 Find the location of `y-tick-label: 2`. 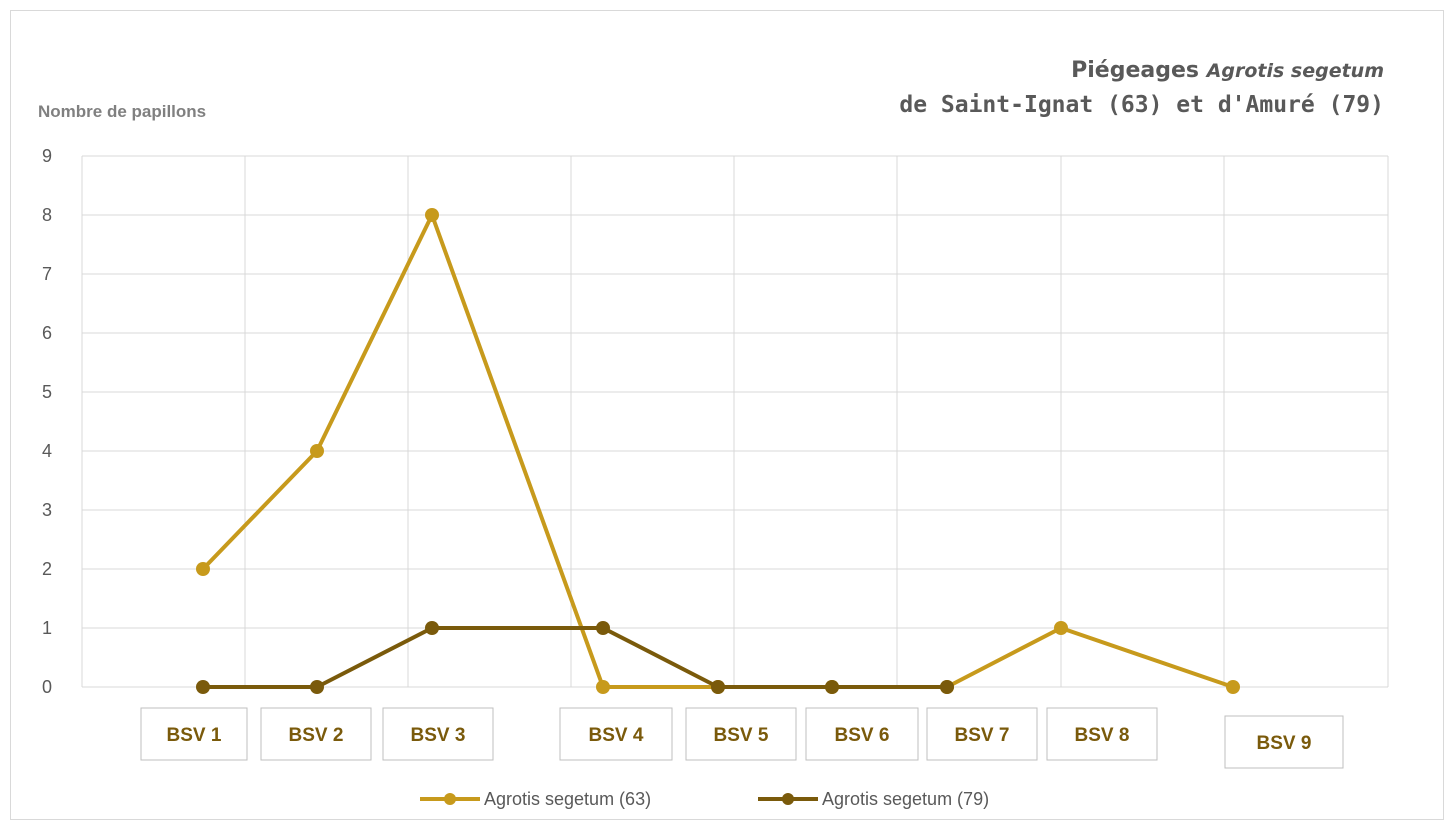

y-tick-label: 2 is located at coordinates (47, 569).